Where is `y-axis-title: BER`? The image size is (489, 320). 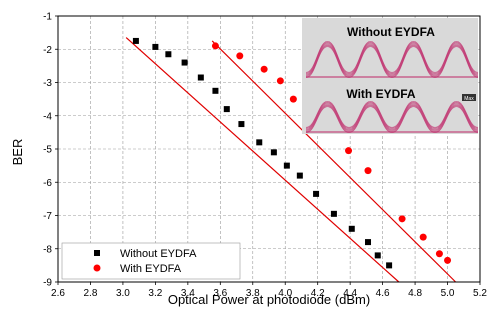 y-axis-title: BER is located at coordinates (17, 152).